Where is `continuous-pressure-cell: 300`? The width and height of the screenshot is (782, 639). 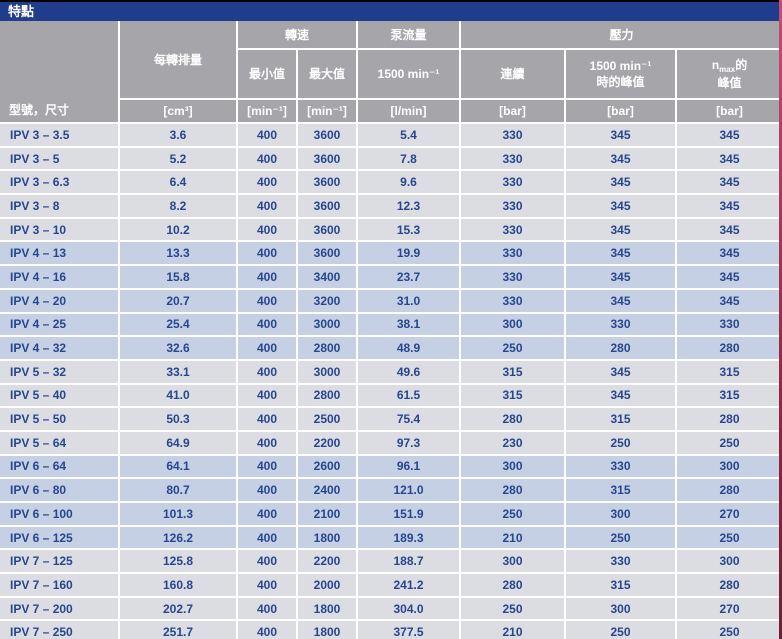 continuous-pressure-cell: 300 is located at coordinates (512, 324).